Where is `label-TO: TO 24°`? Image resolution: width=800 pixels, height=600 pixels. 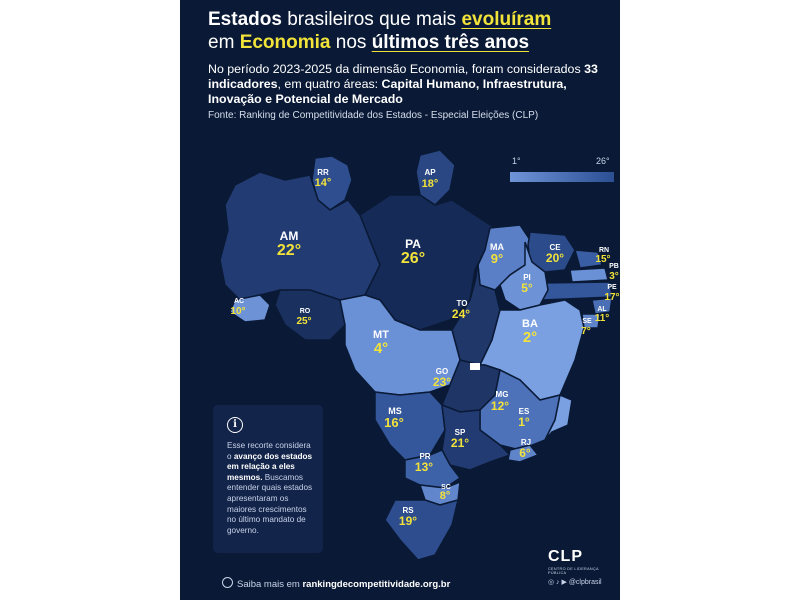
label-TO: TO 24° is located at coordinates (461, 310).